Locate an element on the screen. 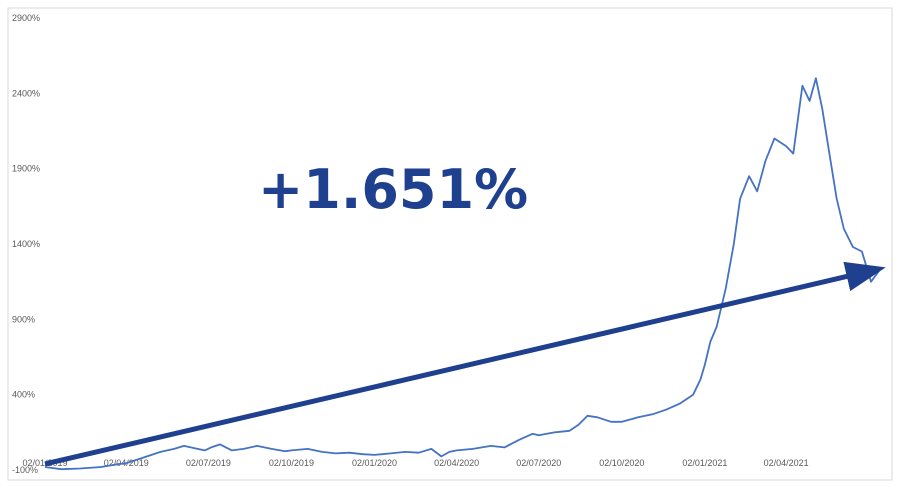 The height and width of the screenshot is (488, 900). x-tick-label: 02/01/2021 is located at coordinates (704, 463).